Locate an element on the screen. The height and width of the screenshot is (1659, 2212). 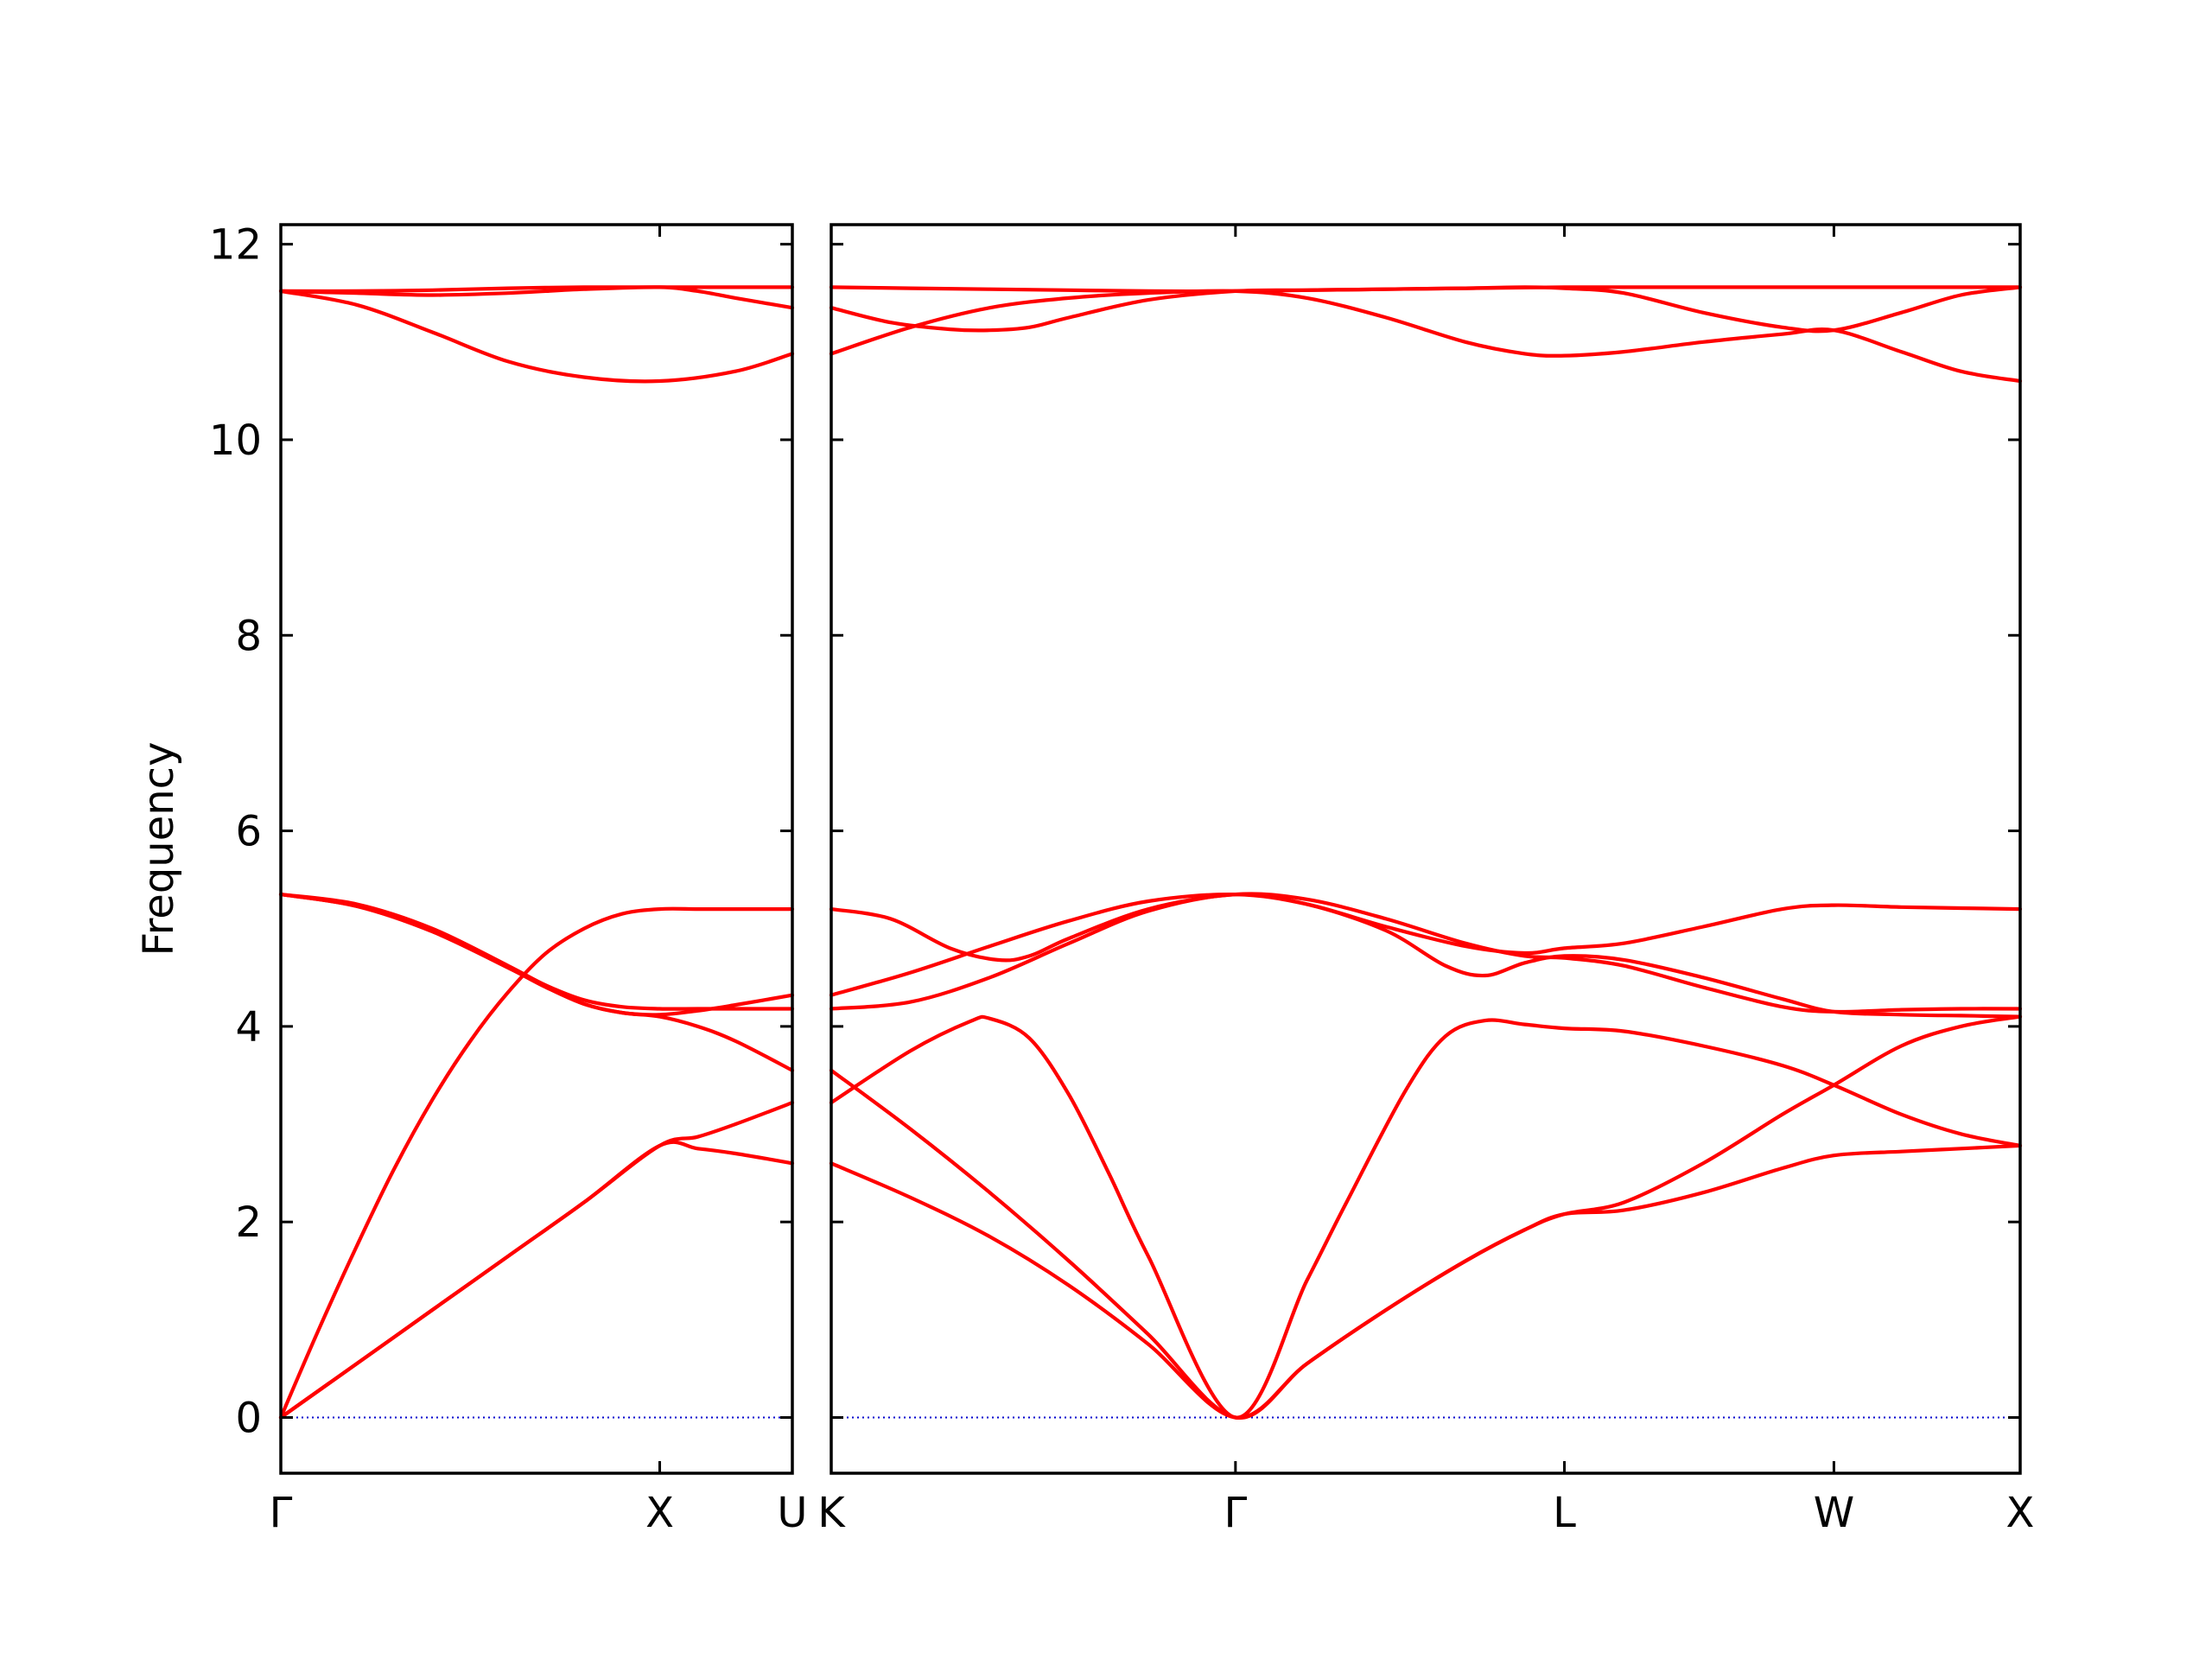
y-axis: 0 2 4 6 8 10 12 is located at coordinates (235, 832).